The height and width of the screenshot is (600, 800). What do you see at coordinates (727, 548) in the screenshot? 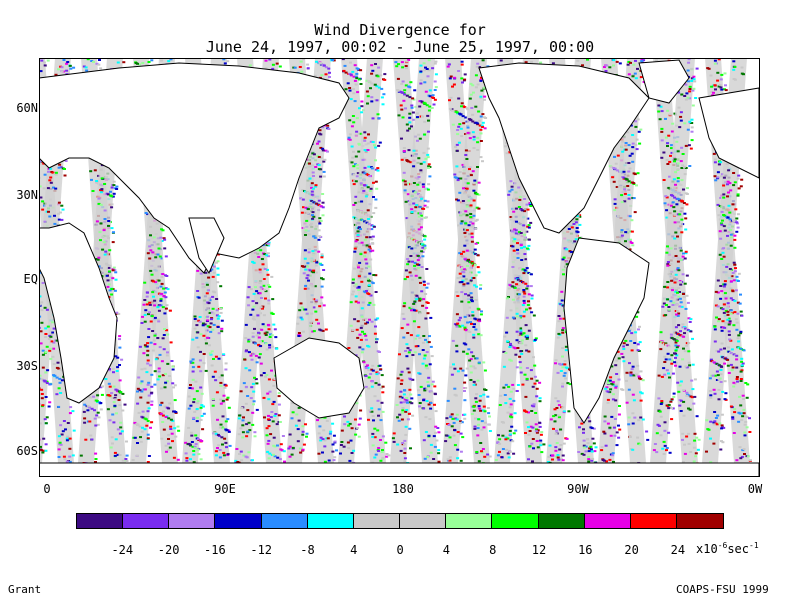
I see `colorbar-unit: x10-6sec-1` at bounding box center [727, 548].